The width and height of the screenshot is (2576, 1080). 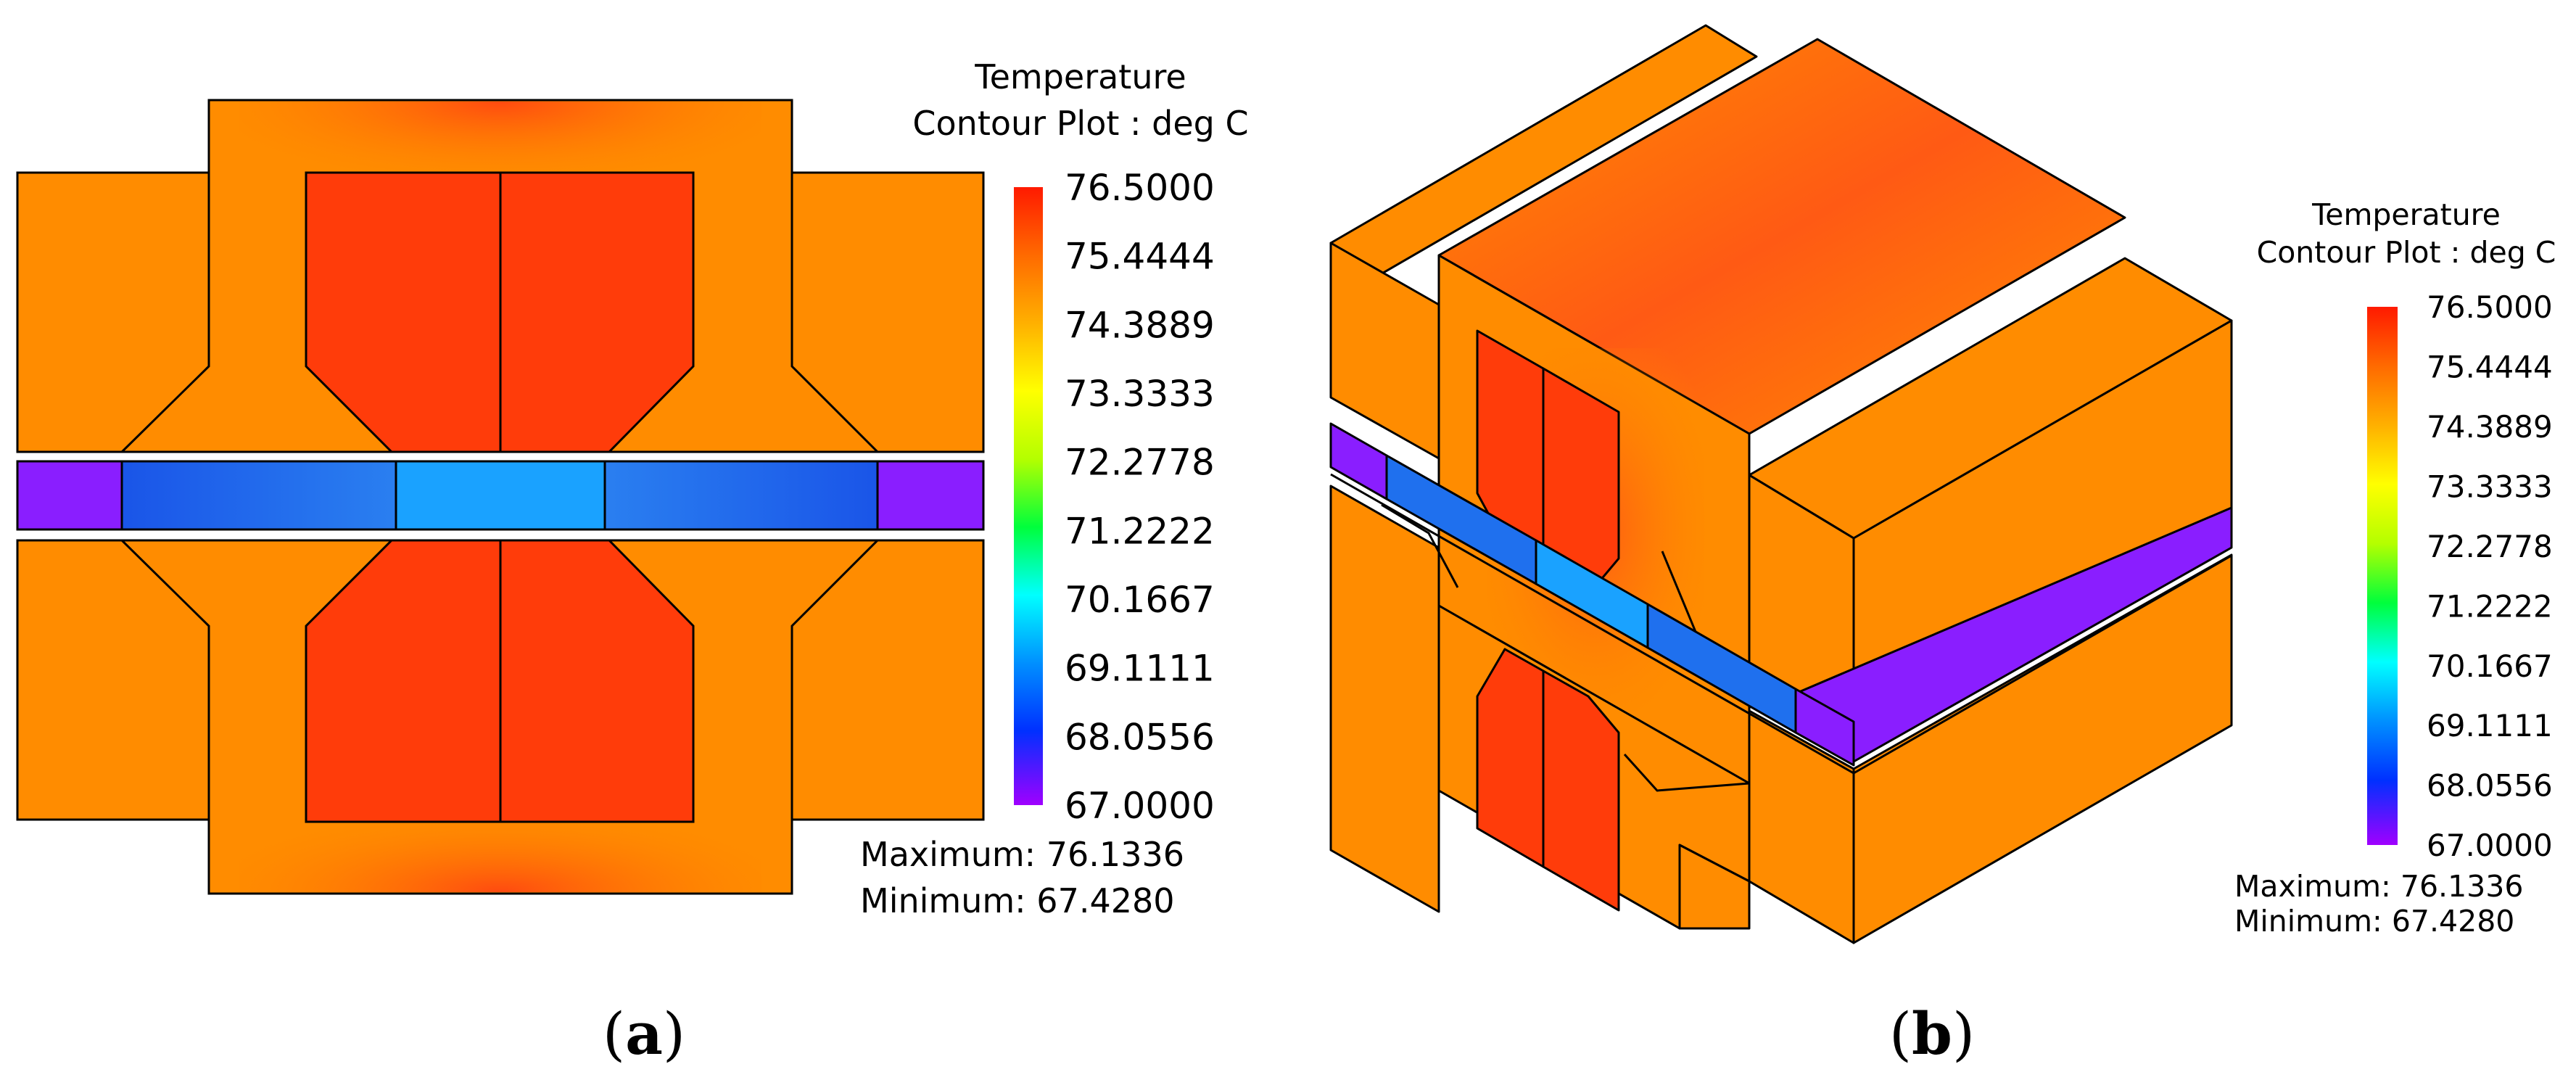 I want to click on iso-left-block-front-low, so click(x=1384, y=699).